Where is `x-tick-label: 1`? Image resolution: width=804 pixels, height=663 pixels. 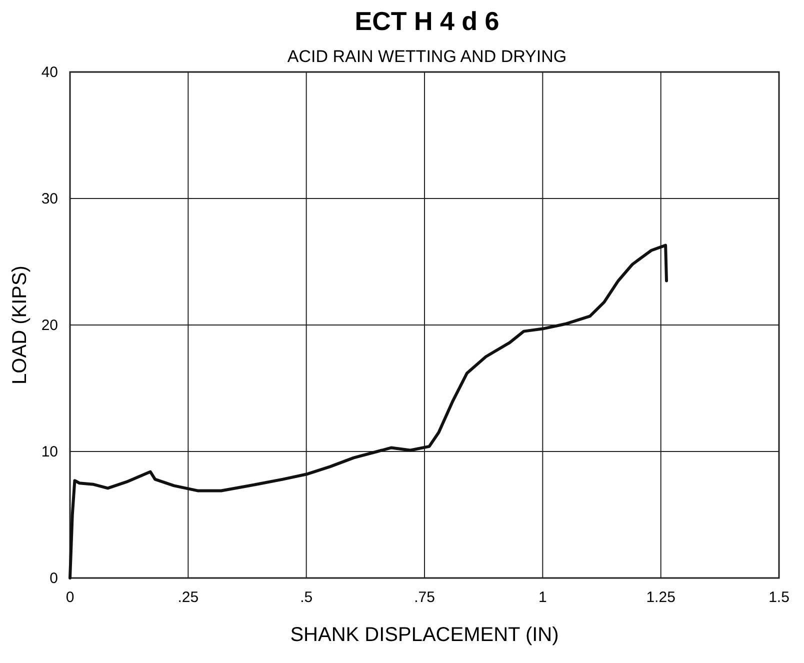
x-tick-label: 1 is located at coordinates (542, 597).